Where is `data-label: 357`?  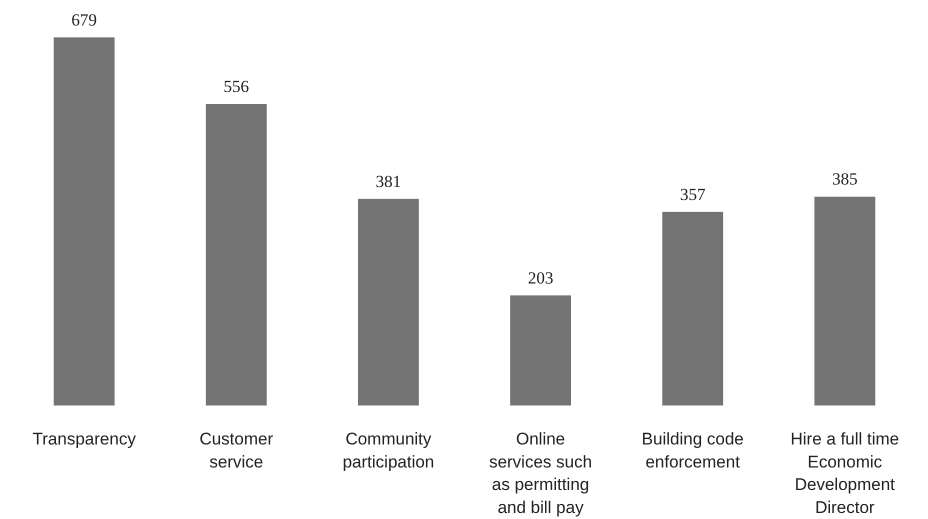
data-label: 357 is located at coordinates (693, 194).